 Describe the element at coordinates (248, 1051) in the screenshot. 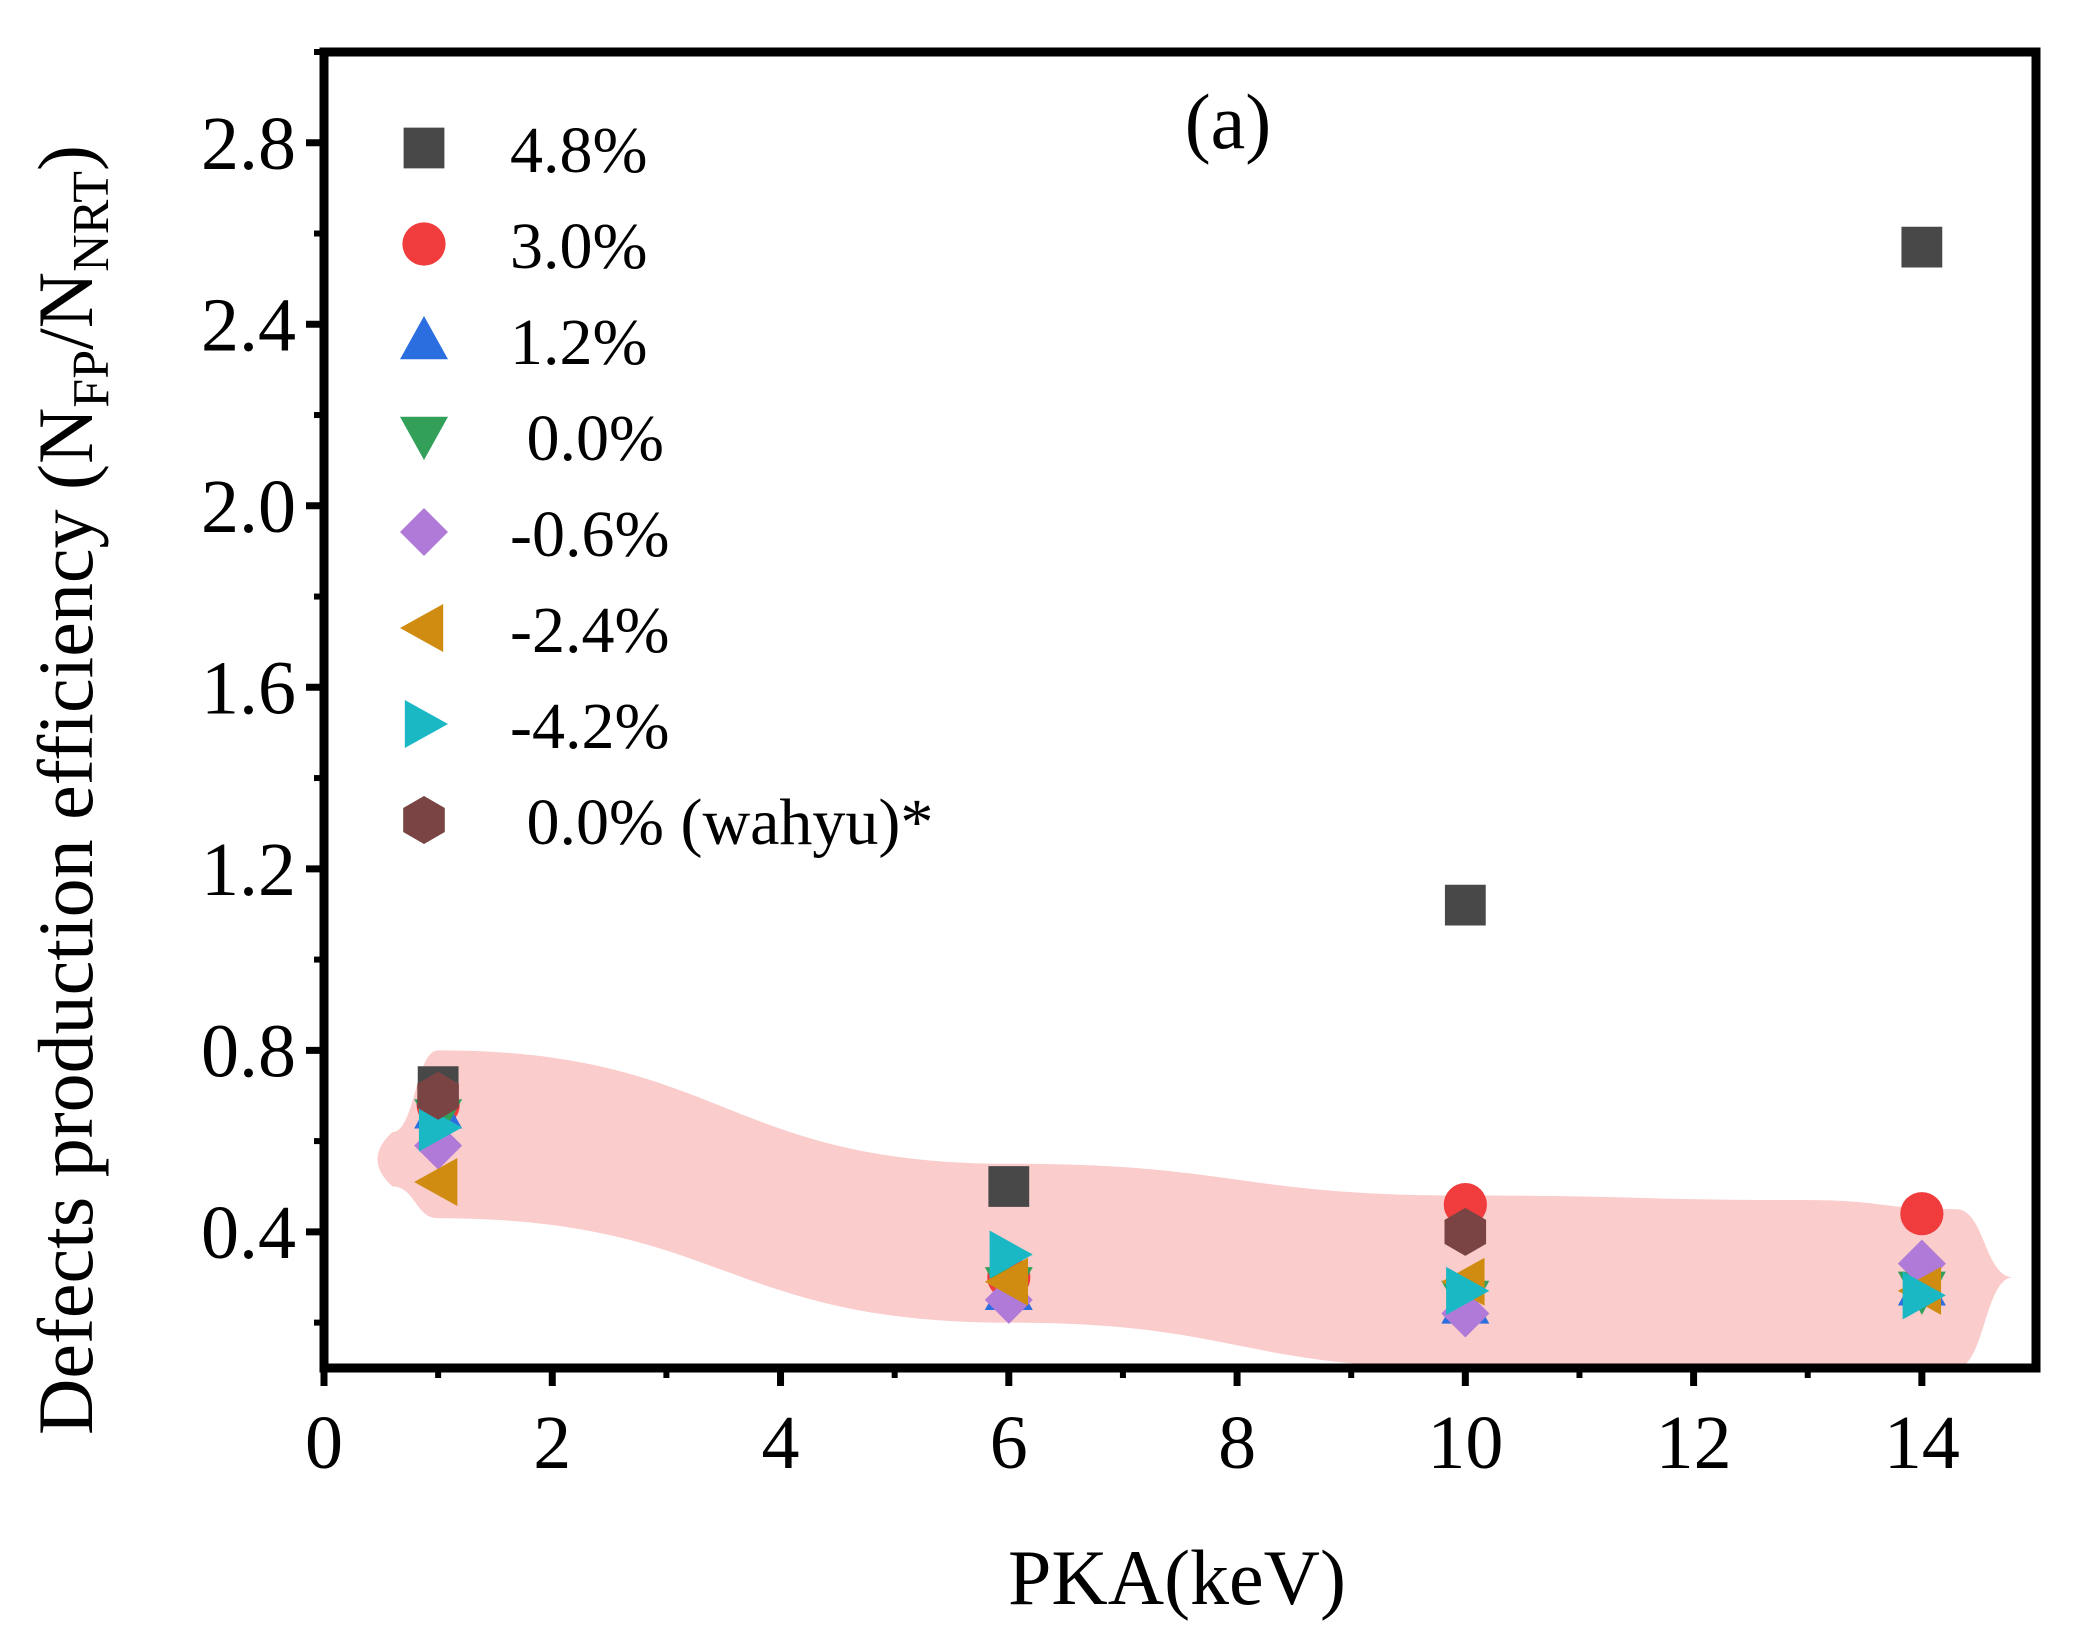

I see `y-tick-label: 0.8` at that location.